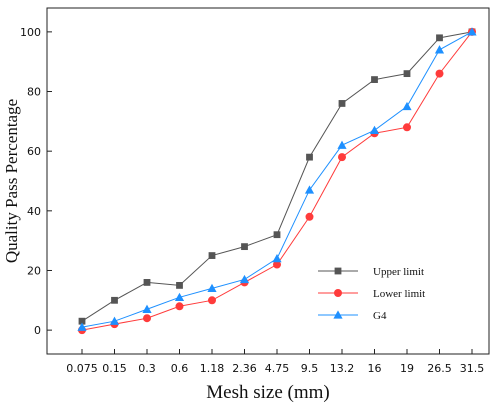 This screenshot has width=498, height=407. Describe the element at coordinates (407, 368) in the screenshot. I see `x-tick-label: 19` at that location.